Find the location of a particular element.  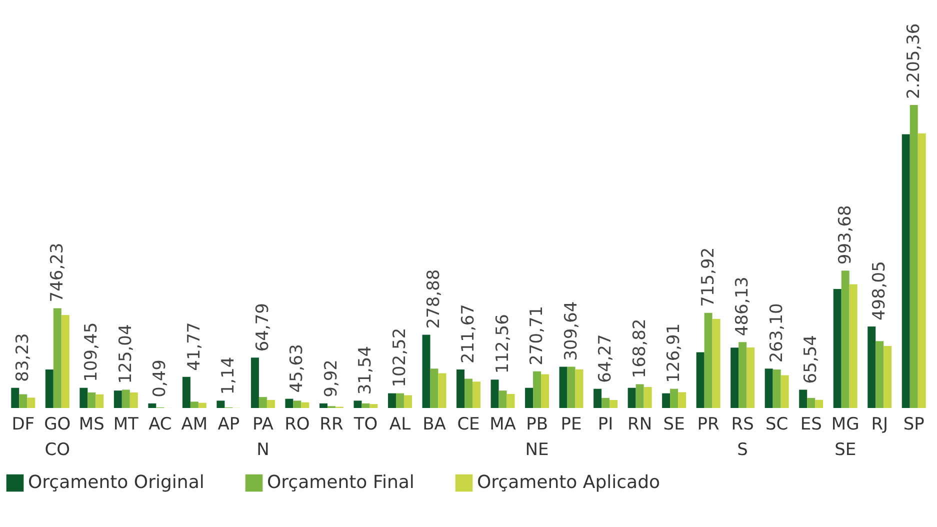

x-tick-label: MA is located at coordinates (503, 424).